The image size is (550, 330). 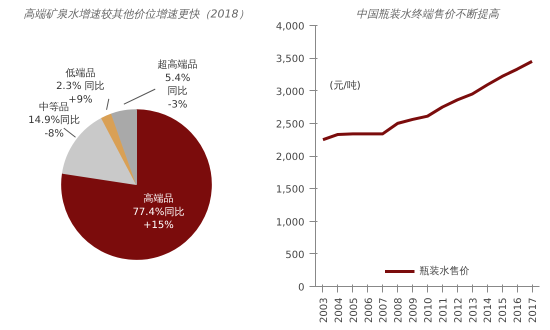 I want to click on x-tick-label: 2013, so click(x=474, y=310).